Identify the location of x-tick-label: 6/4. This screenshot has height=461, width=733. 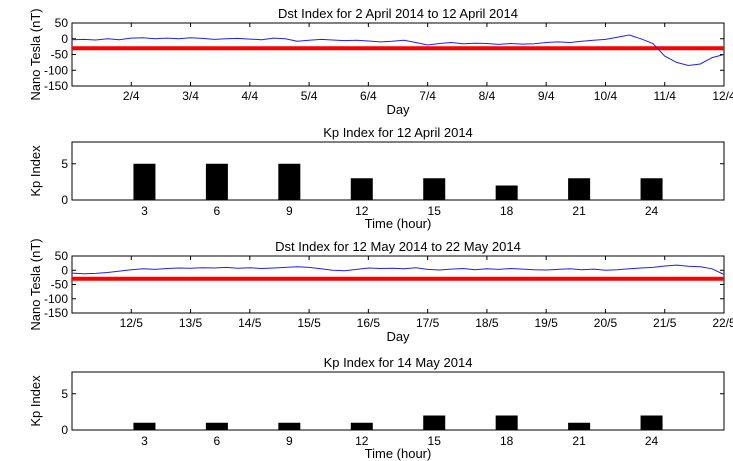
(368, 96).